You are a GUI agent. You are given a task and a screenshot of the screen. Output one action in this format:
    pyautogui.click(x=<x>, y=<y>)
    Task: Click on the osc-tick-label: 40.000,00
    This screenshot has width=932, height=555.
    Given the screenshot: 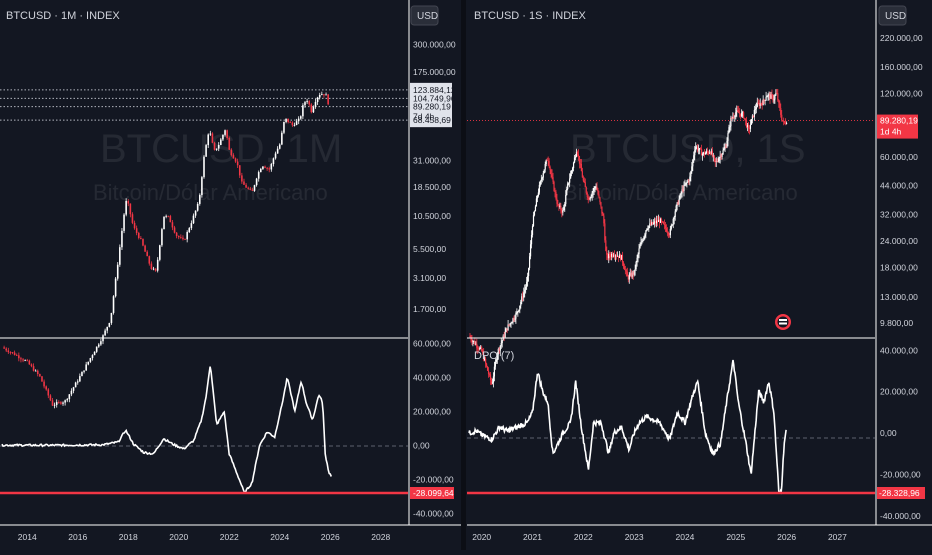 What is the action you would take?
    pyautogui.click(x=432, y=377)
    